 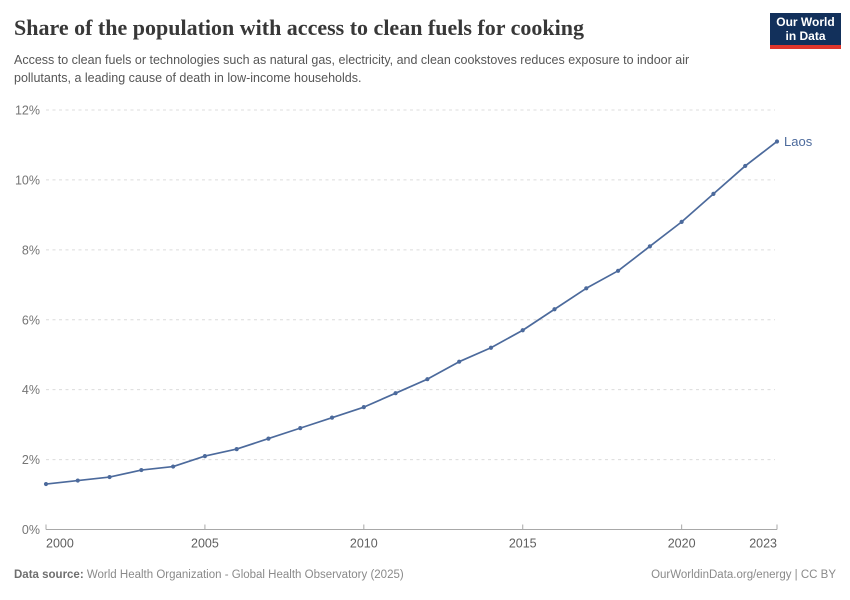 What do you see at coordinates (31, 390) in the screenshot?
I see `y-tick-label: 4%` at bounding box center [31, 390].